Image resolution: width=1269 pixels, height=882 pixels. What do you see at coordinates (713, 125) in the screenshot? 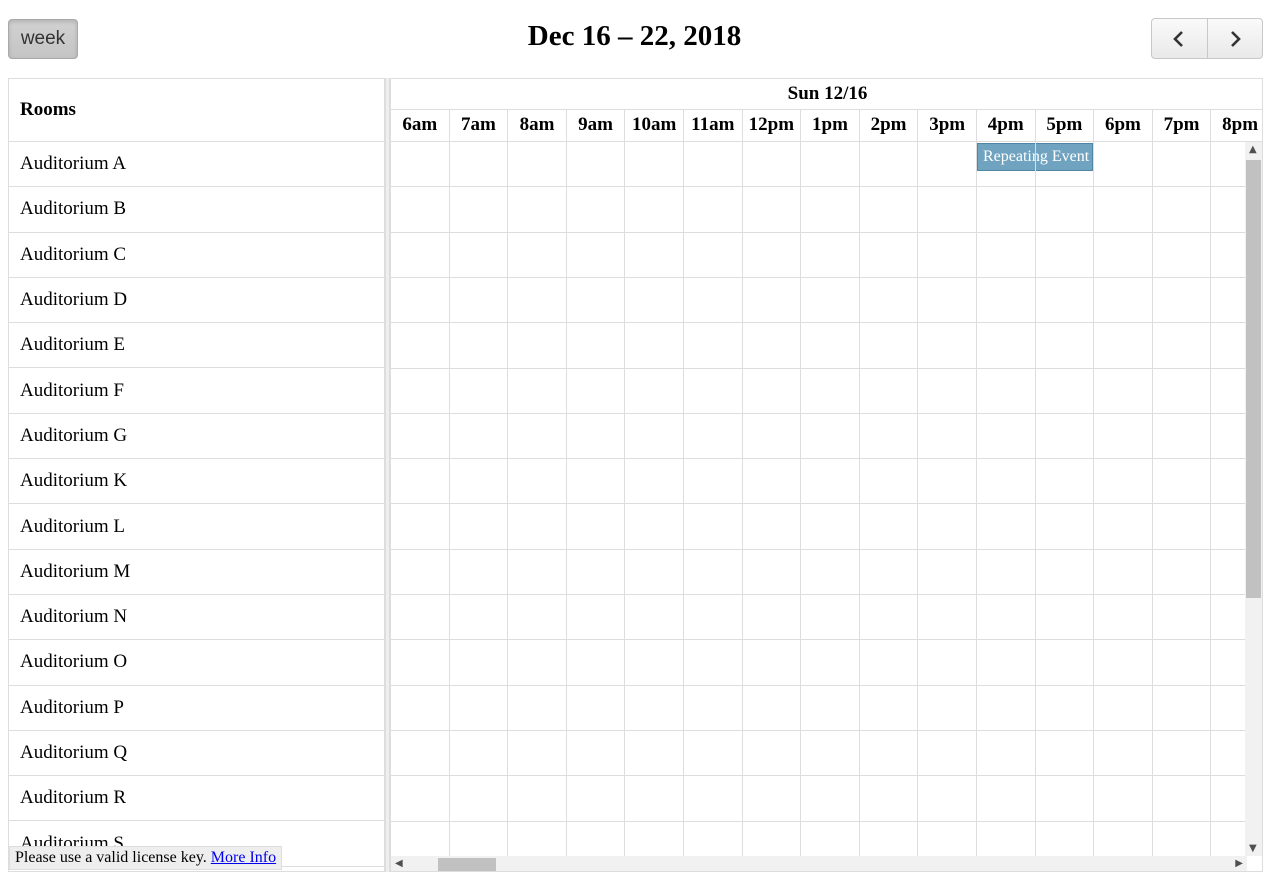
I see `time-slot-label: 11am` at bounding box center [713, 125].